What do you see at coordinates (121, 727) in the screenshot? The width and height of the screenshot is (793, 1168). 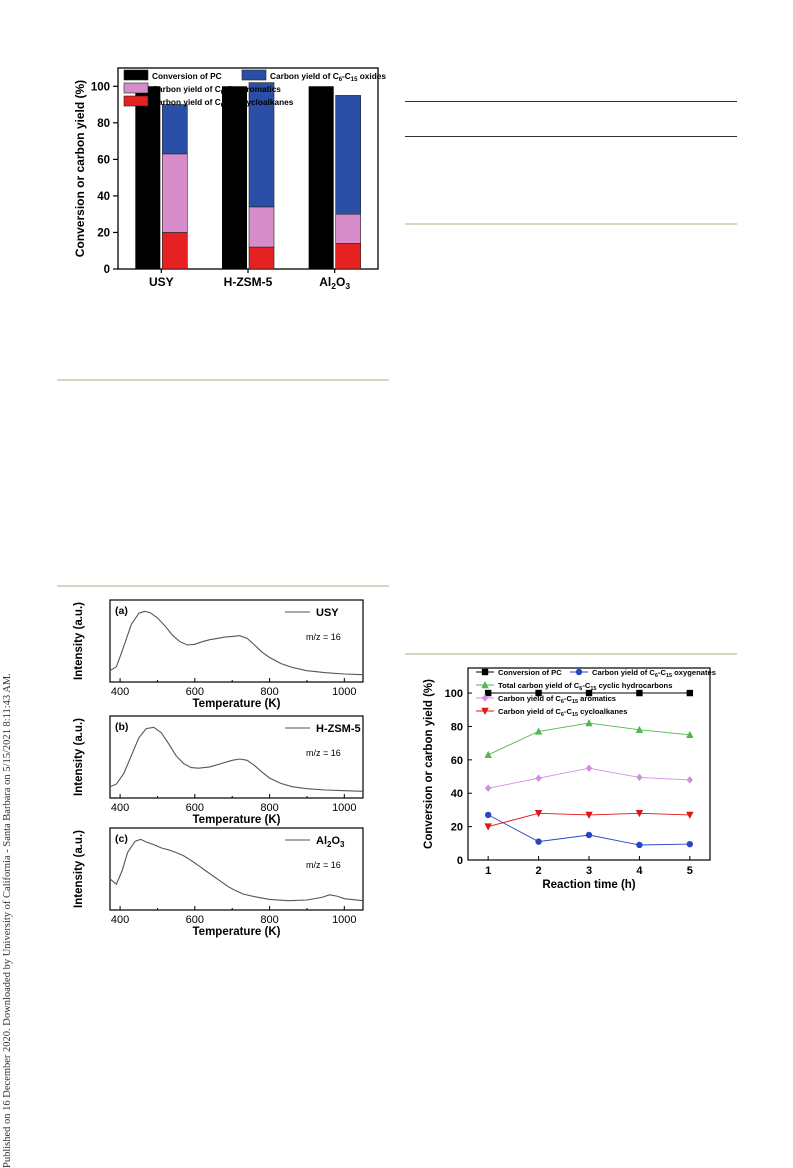 I see `panel-label: (b)` at bounding box center [121, 727].